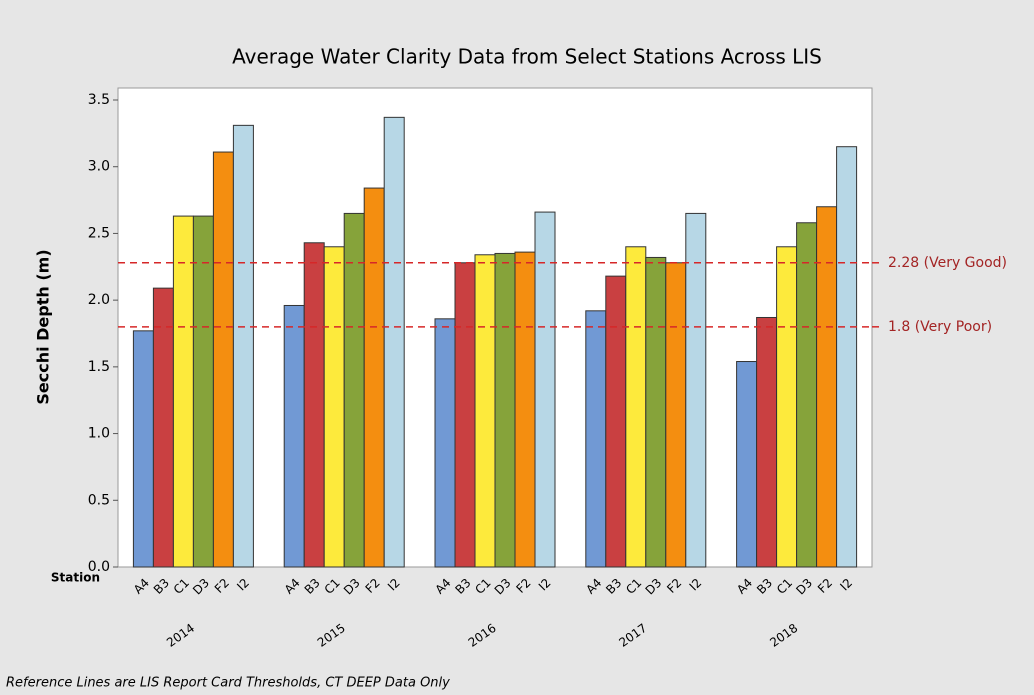  What do you see at coordinates (99, 167) in the screenshot?
I see `y-tick-label: 3.0` at bounding box center [99, 167].